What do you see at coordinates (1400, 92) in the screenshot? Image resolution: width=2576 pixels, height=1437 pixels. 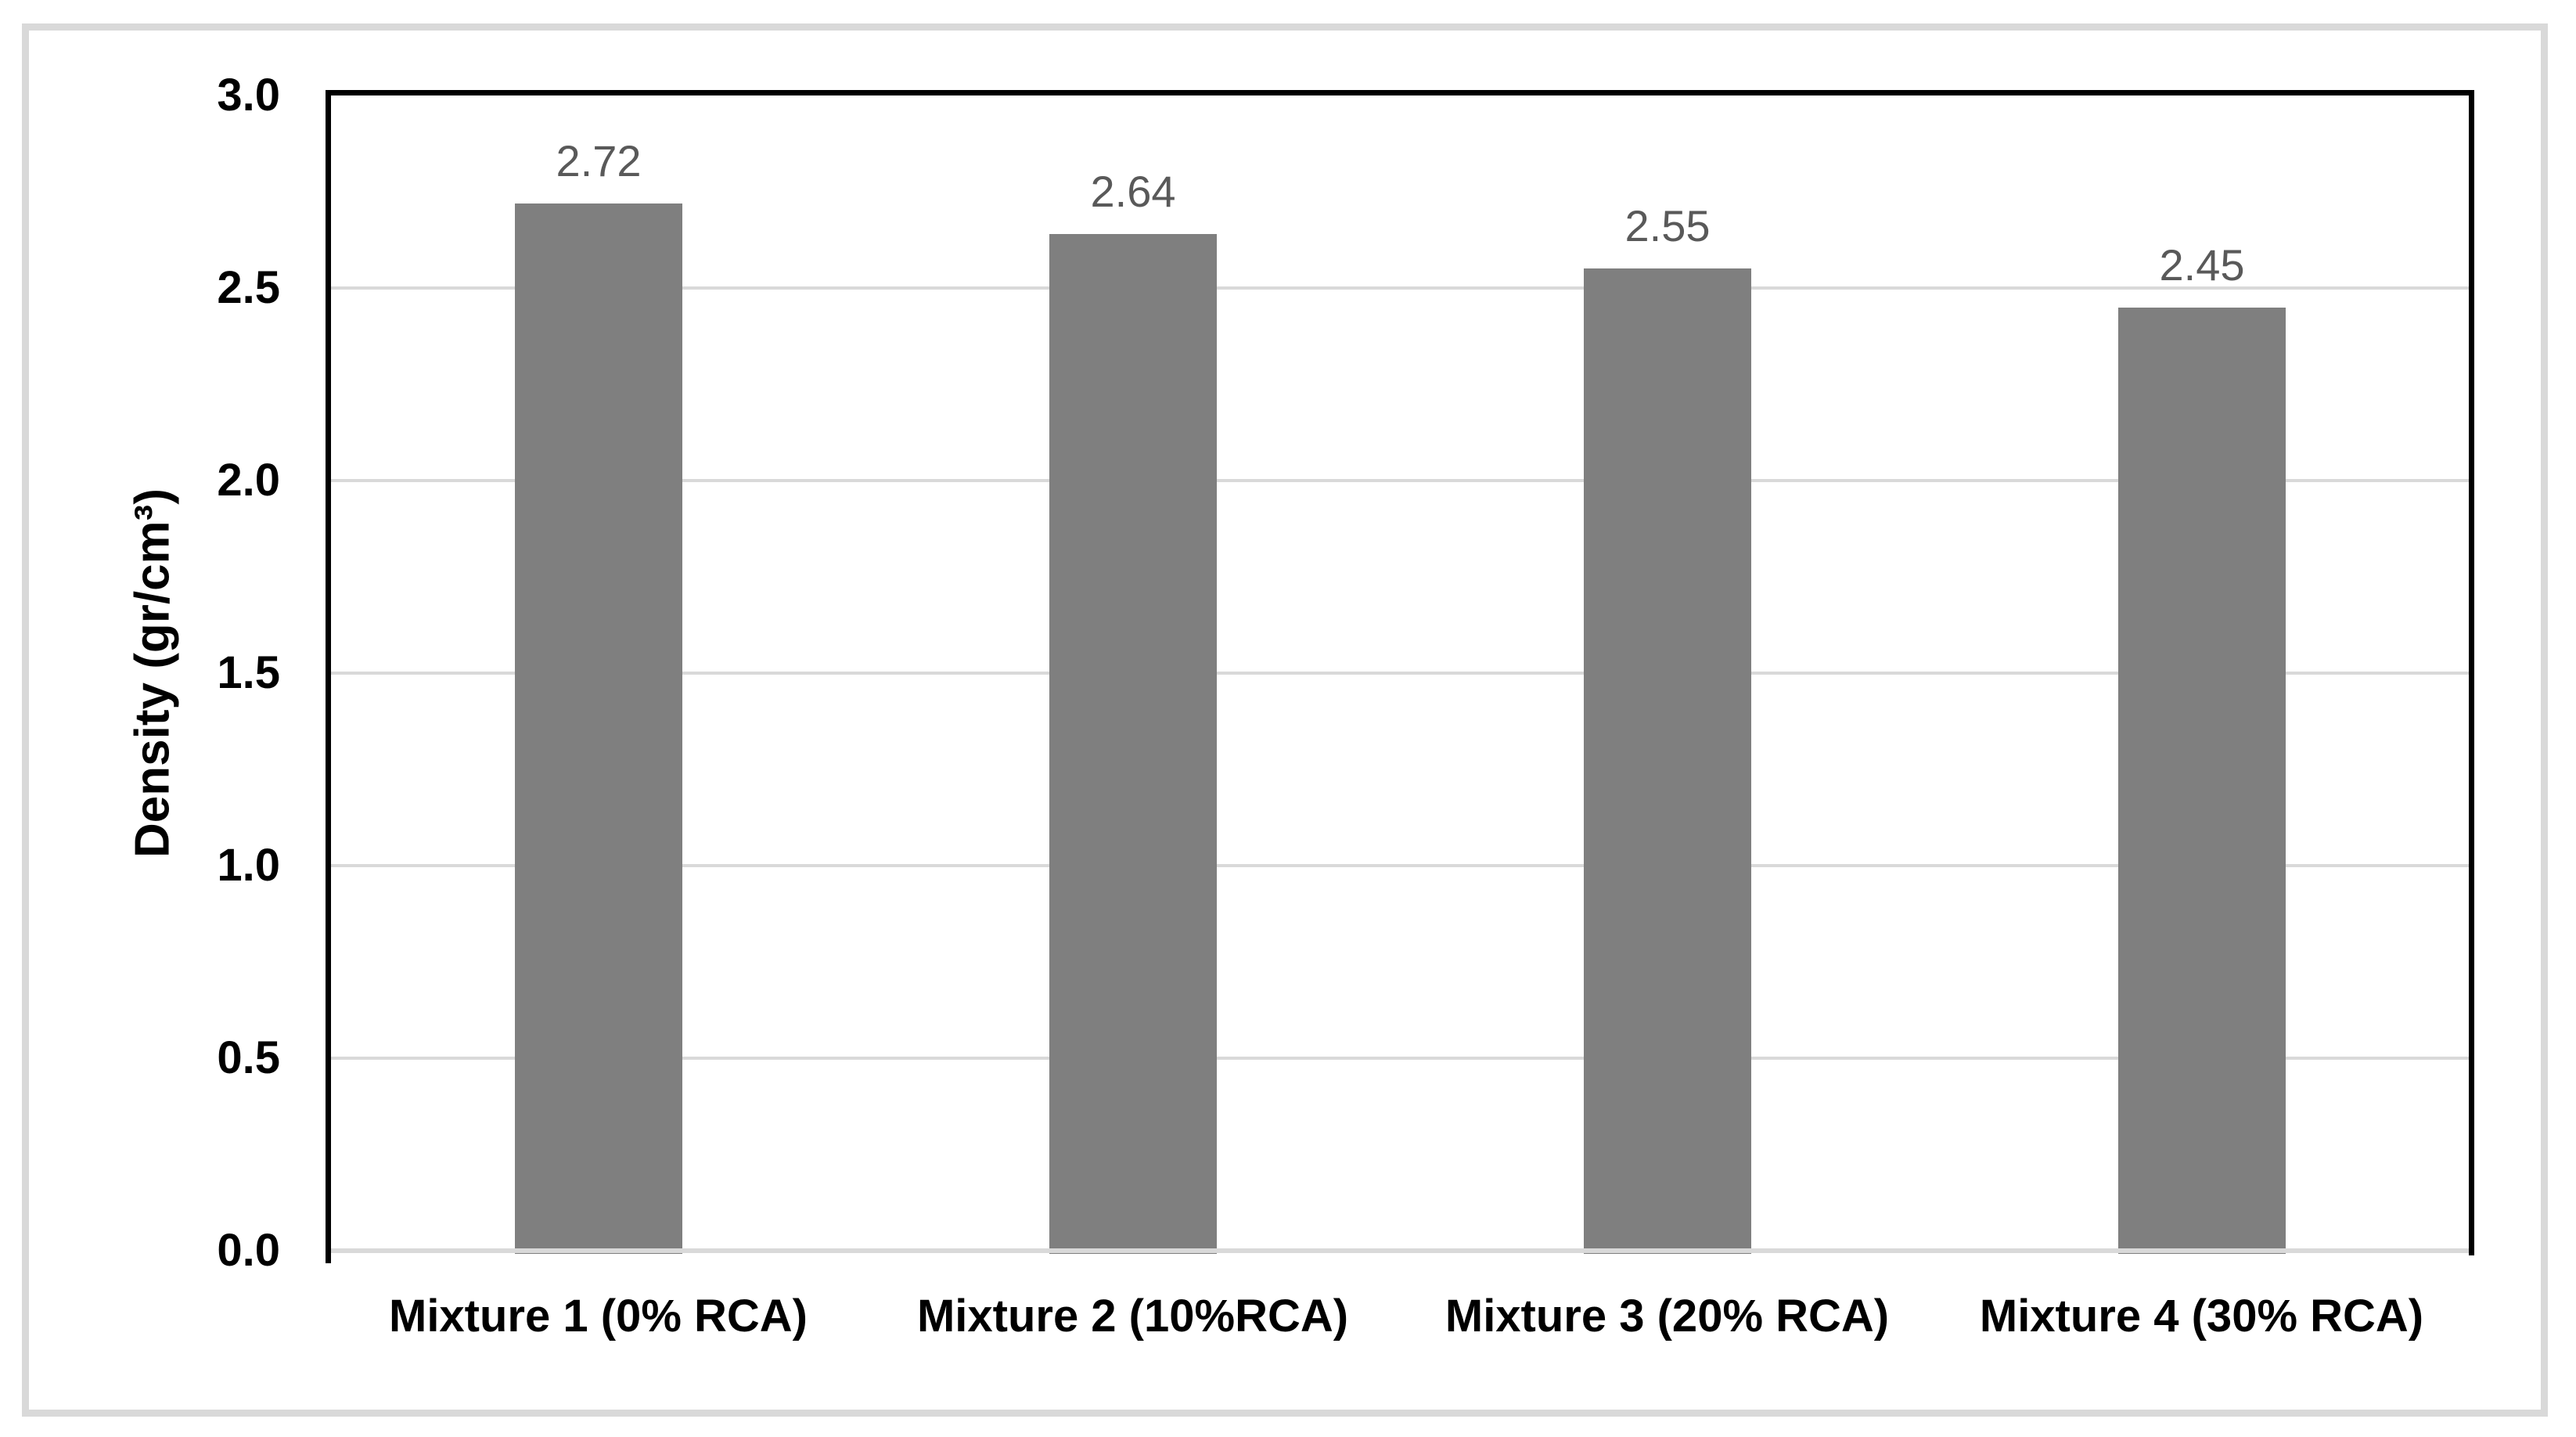 I see `plot-border-top` at bounding box center [1400, 92].